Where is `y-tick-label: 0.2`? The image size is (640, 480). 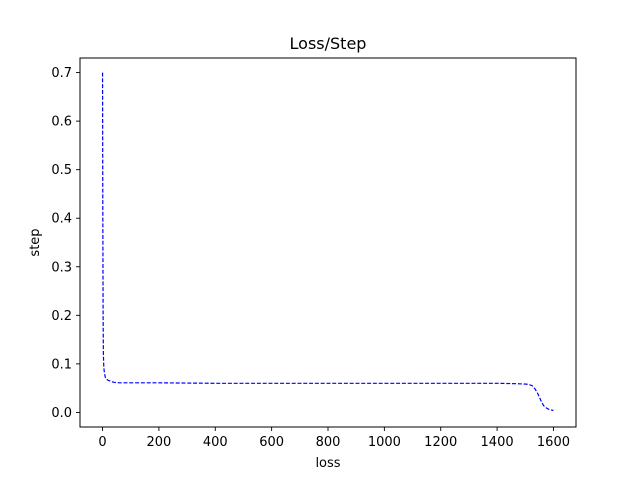 y-tick-label: 0.2 is located at coordinates (61, 316).